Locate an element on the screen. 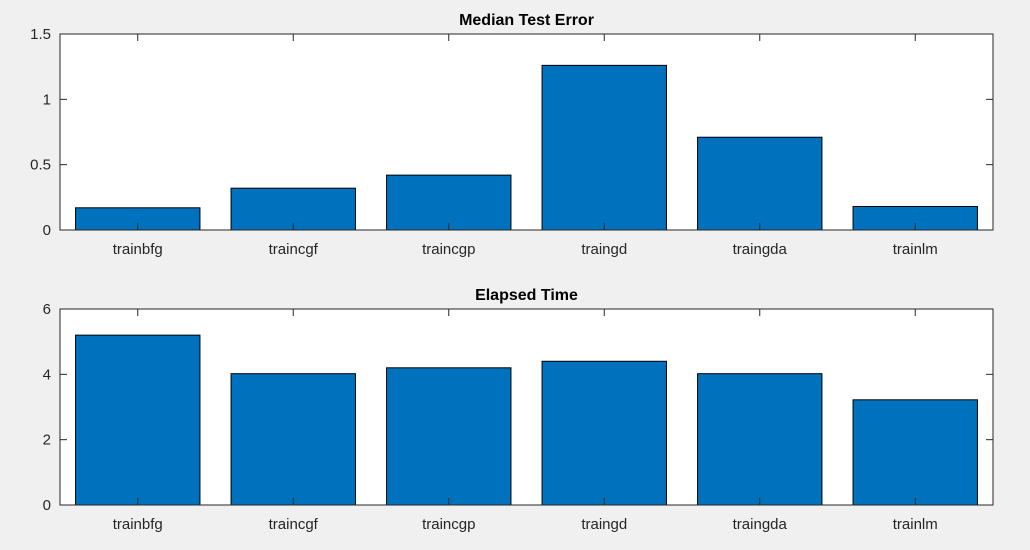 Image resolution: width=1030 pixels, height=550 pixels. y-tick-label: 1 is located at coordinates (47, 99).